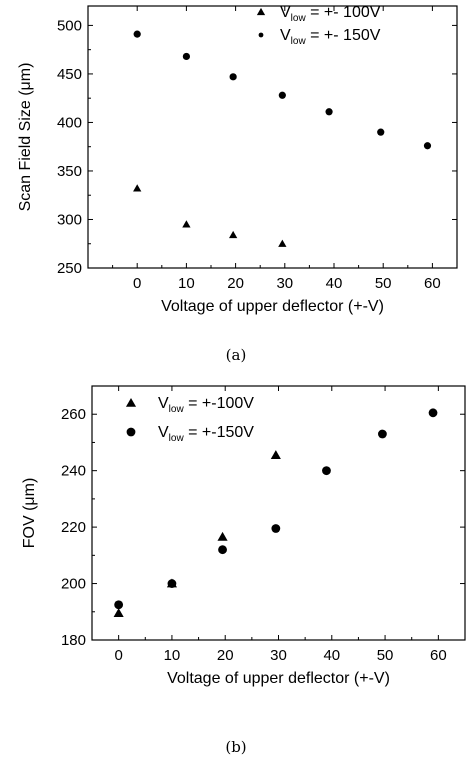  Describe the element at coordinates (69, 122) in the screenshot. I see `y-tick-label: 400` at that location.